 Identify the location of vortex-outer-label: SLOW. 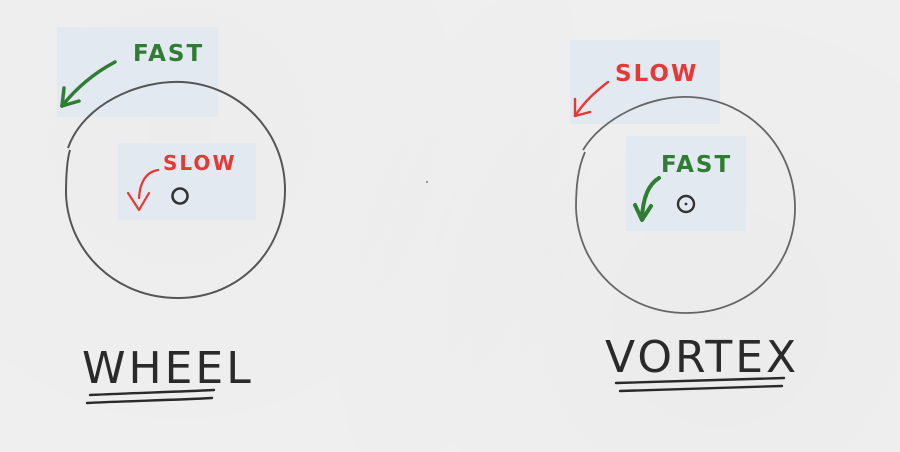
(656, 74).